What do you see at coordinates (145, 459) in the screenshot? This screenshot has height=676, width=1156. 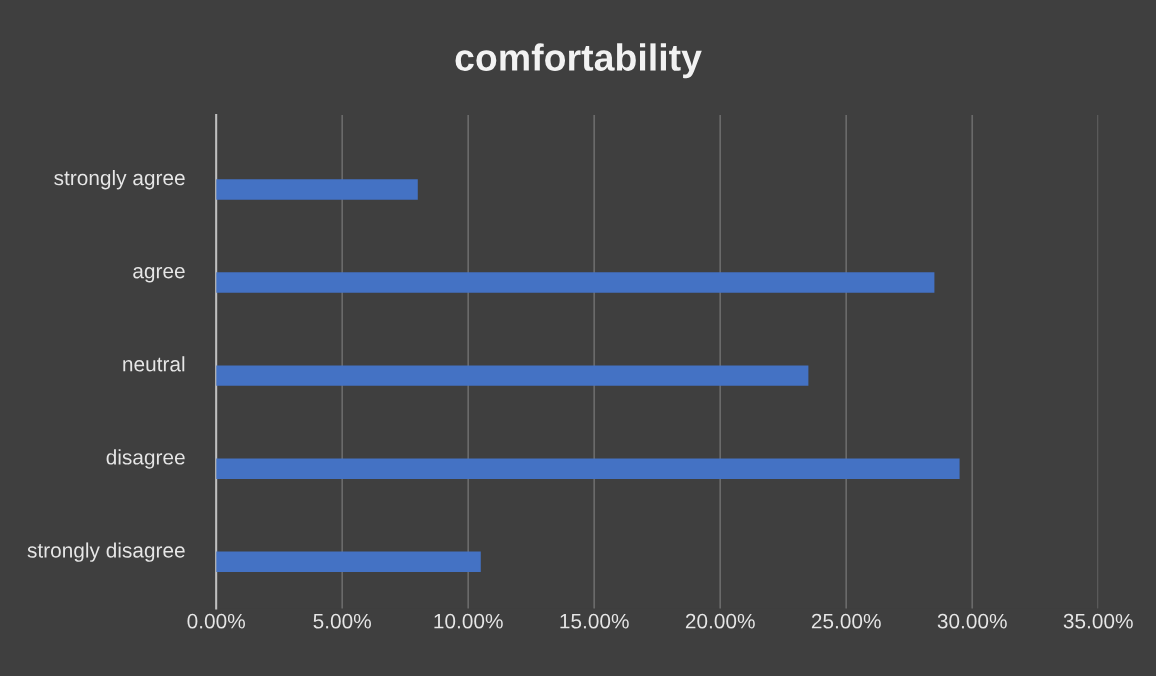 I see `y-tick-label: disagree` at bounding box center [145, 459].